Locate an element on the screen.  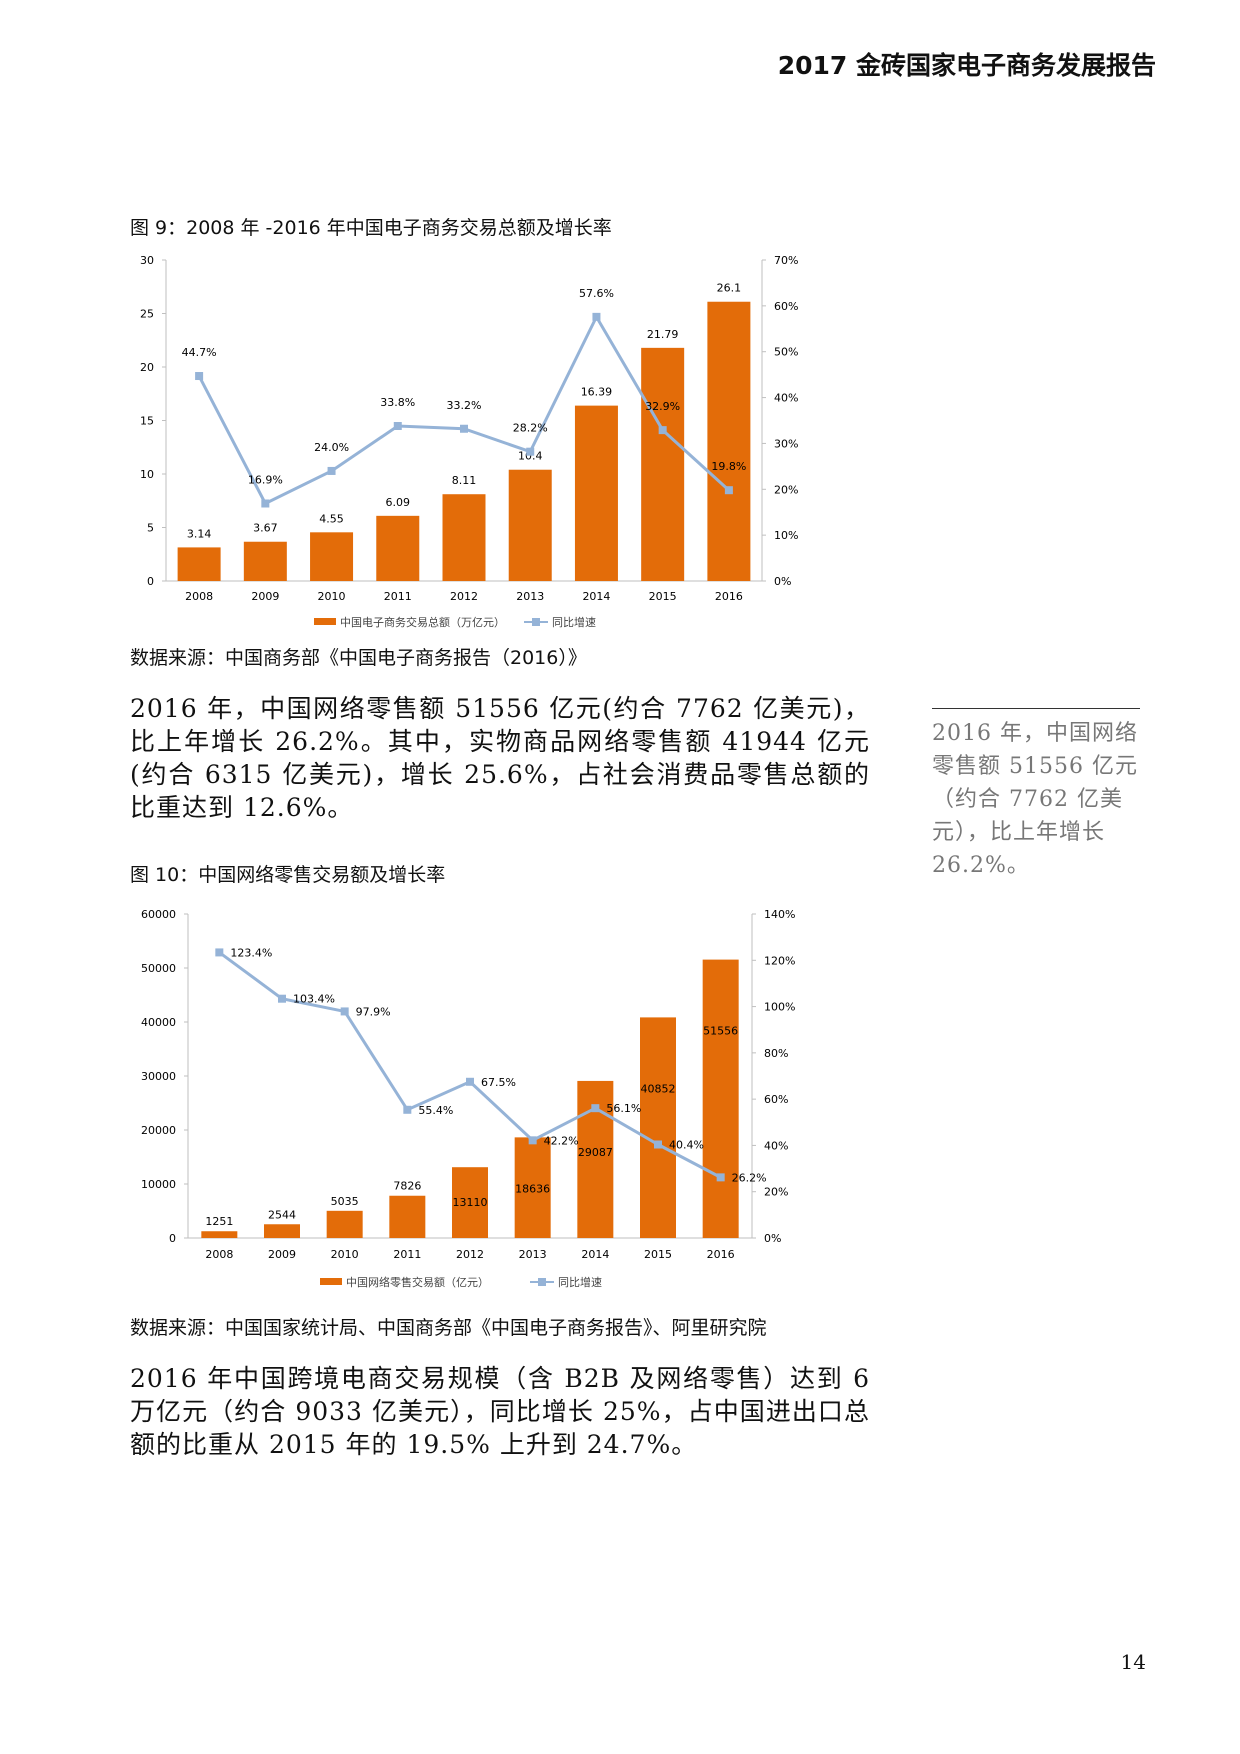
left-tick-label: 20000 is located at coordinates (158, 1130).